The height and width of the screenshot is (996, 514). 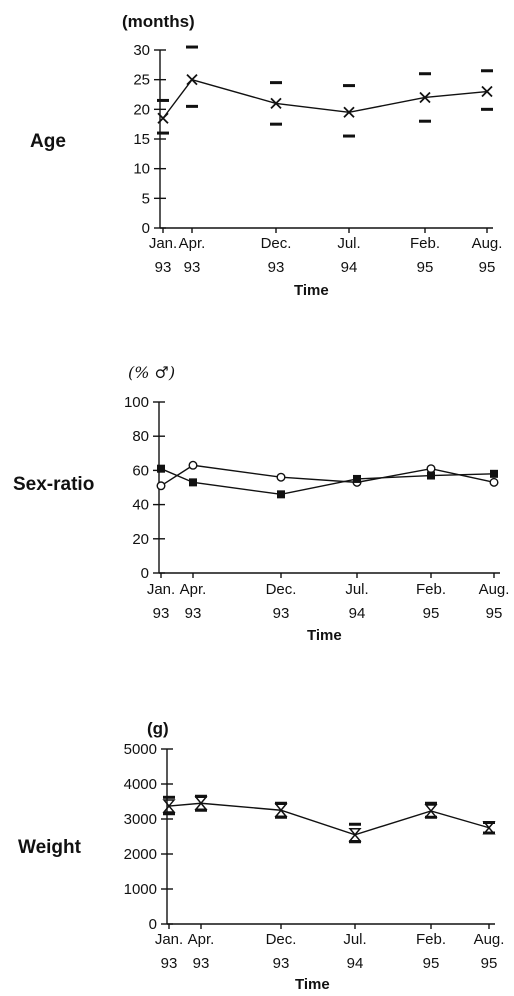 What do you see at coordinates (136, 402) in the screenshot?
I see `y-tick-label: 100` at bounding box center [136, 402].